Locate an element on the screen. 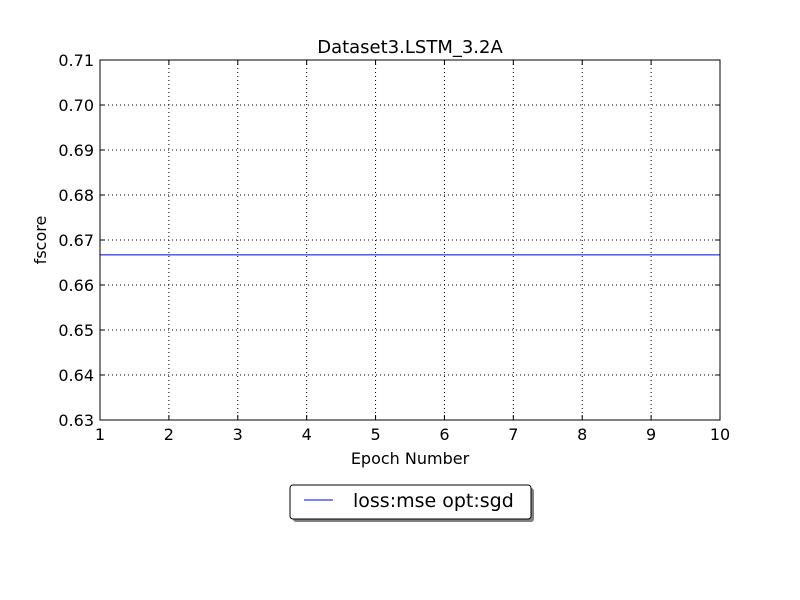 The height and width of the screenshot is (600, 800). x-tick-label: 7 is located at coordinates (513, 434).